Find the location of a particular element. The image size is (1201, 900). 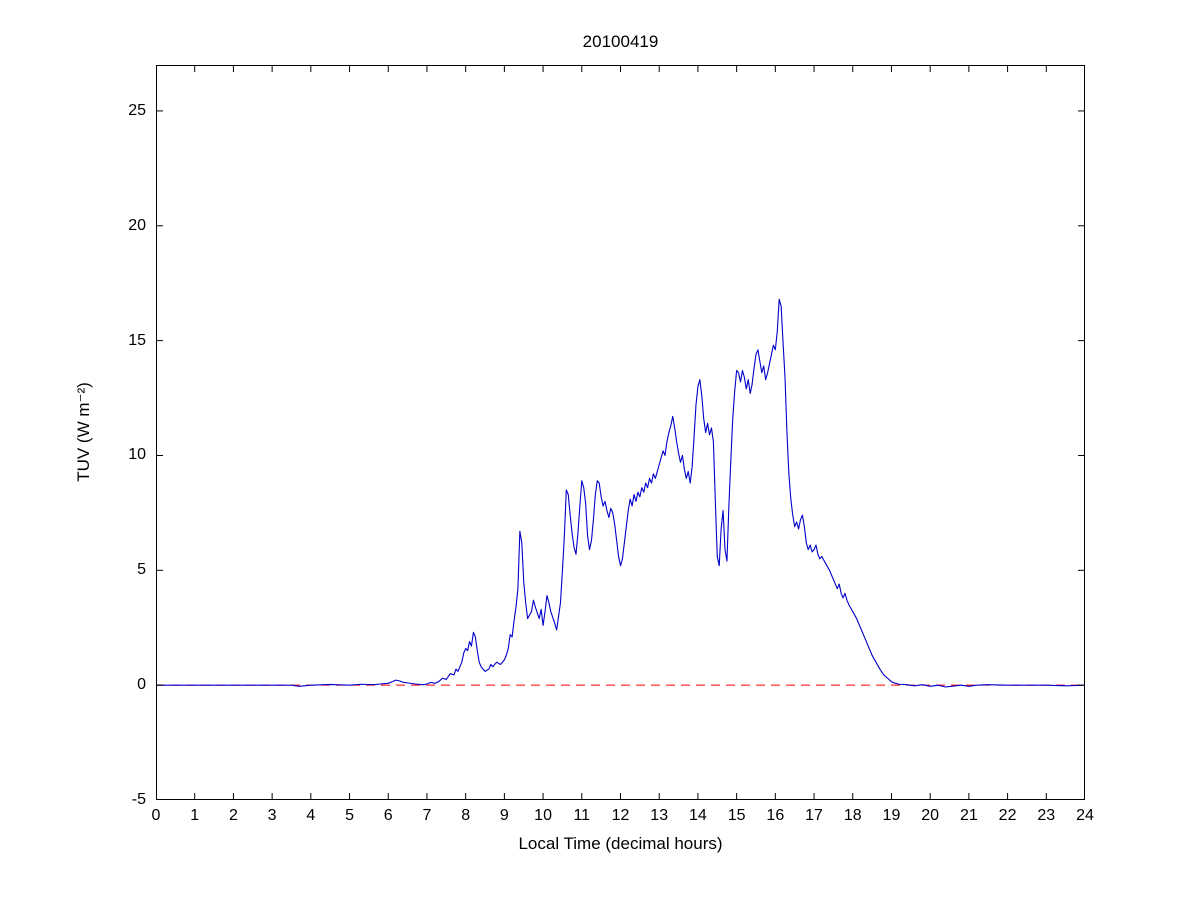

x-tick-label: 3 is located at coordinates (272, 815).